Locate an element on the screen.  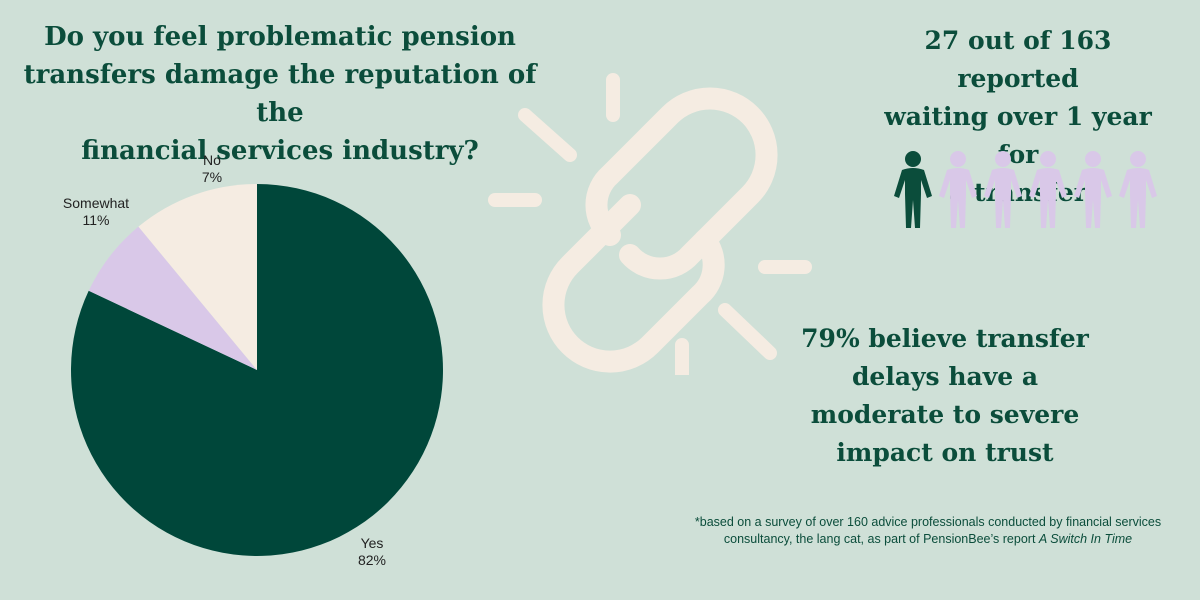
pie-value-yes: 82% is located at coordinates (372, 560).